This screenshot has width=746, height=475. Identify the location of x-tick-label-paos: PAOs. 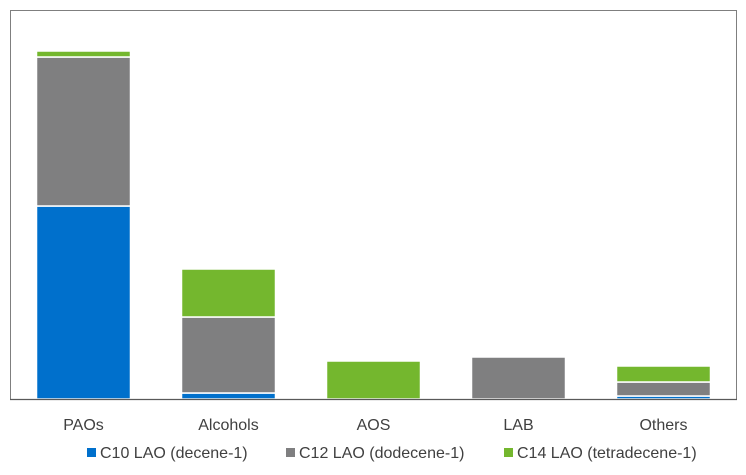
(83, 425).